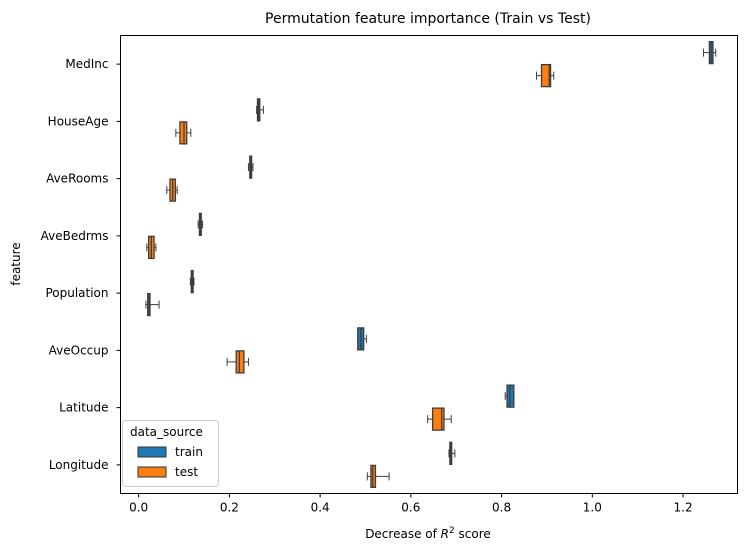  I want to click on x-axis-label: Decrease of R2 score, so click(428, 533).